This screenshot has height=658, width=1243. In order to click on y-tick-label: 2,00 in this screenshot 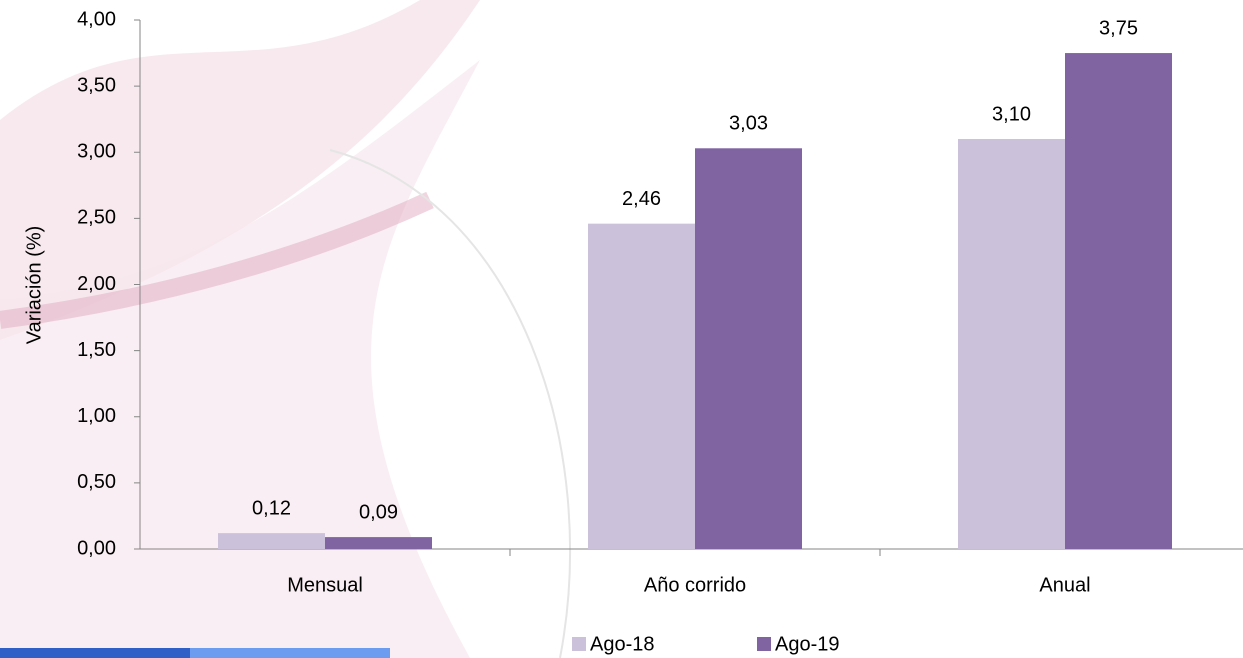, I will do `click(96, 284)`.